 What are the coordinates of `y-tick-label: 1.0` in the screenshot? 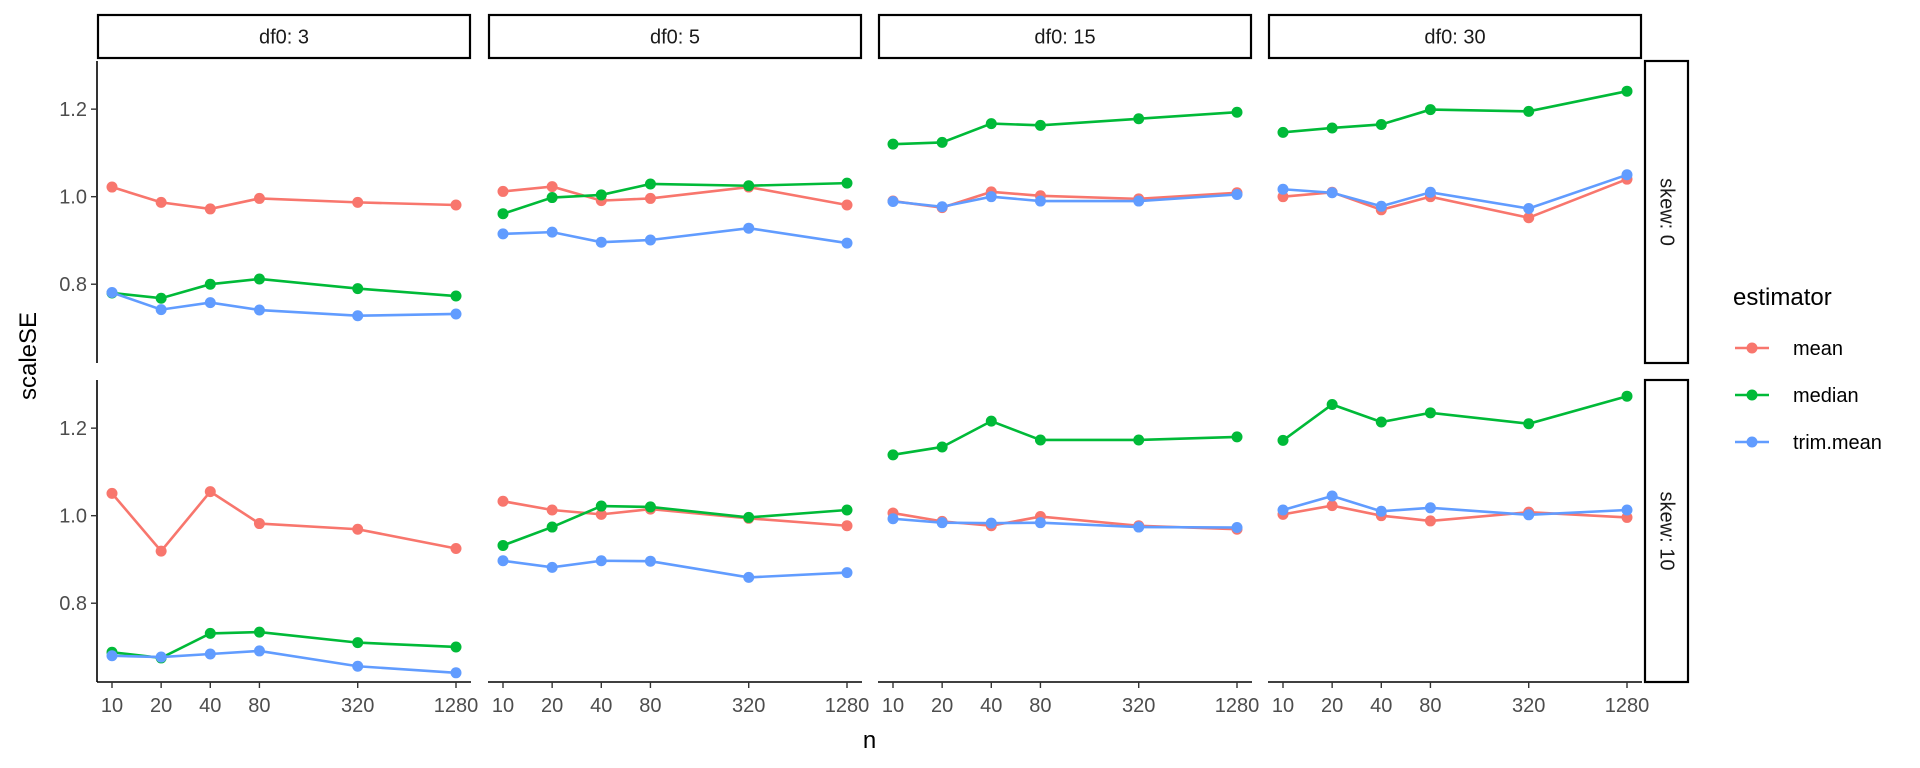 It's located at (73, 517).